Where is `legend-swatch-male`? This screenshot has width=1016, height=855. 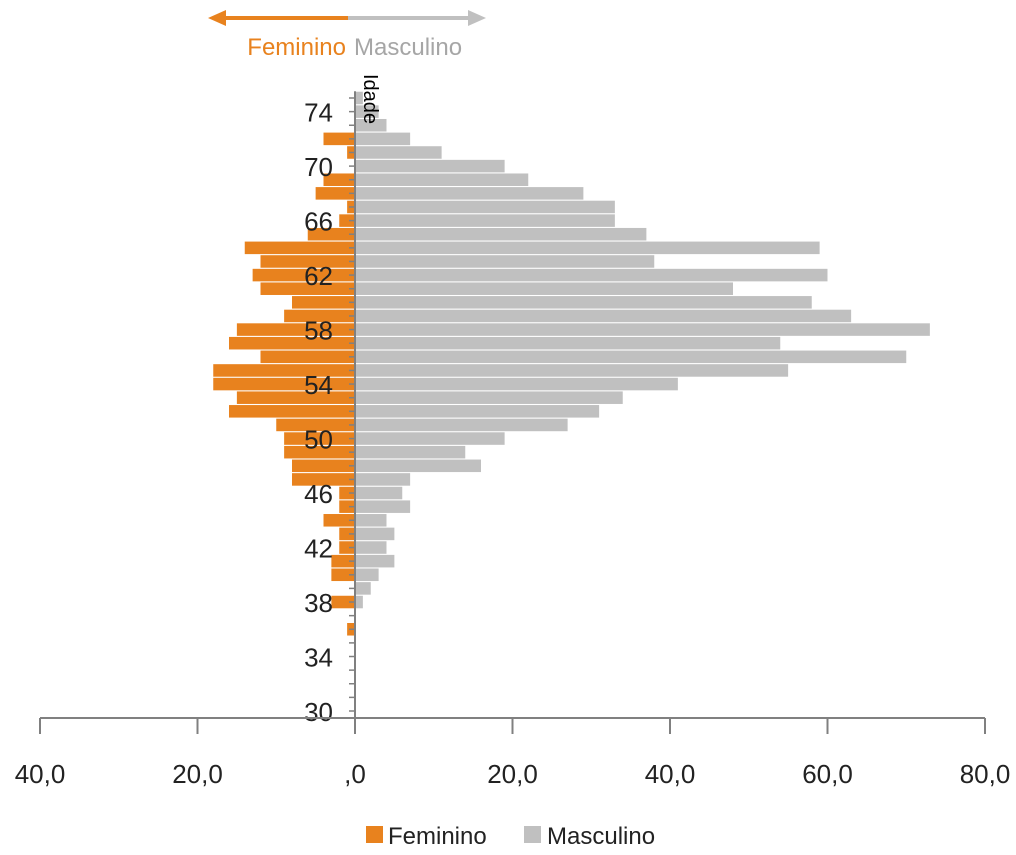 legend-swatch-male is located at coordinates (532, 834).